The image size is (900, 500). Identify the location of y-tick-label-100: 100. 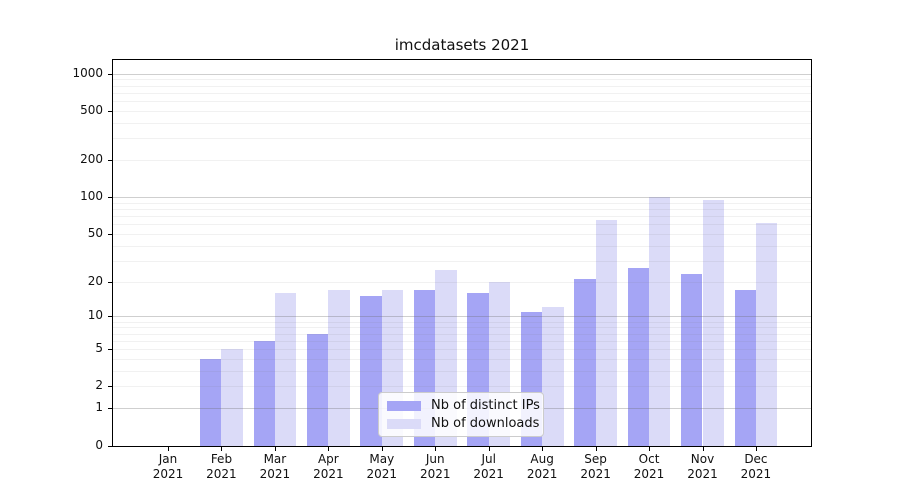
(91, 196).